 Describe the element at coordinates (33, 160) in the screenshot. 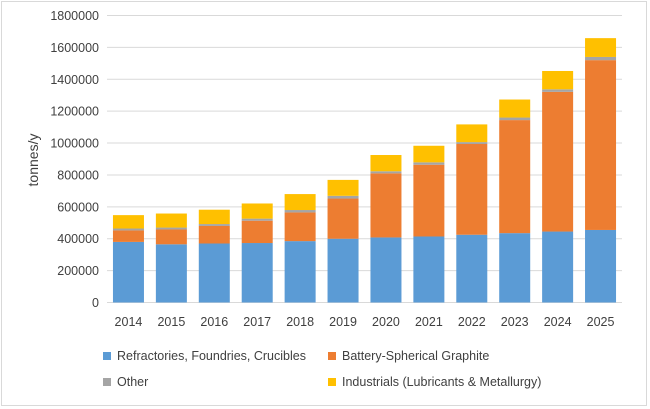

I see `y-axis-label: tonnes/y` at that location.